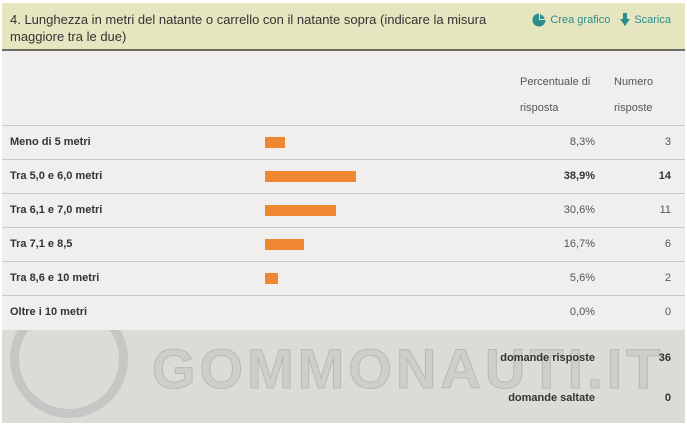  What do you see at coordinates (667, 398) in the screenshot?
I see `skipped-value: 0` at bounding box center [667, 398].